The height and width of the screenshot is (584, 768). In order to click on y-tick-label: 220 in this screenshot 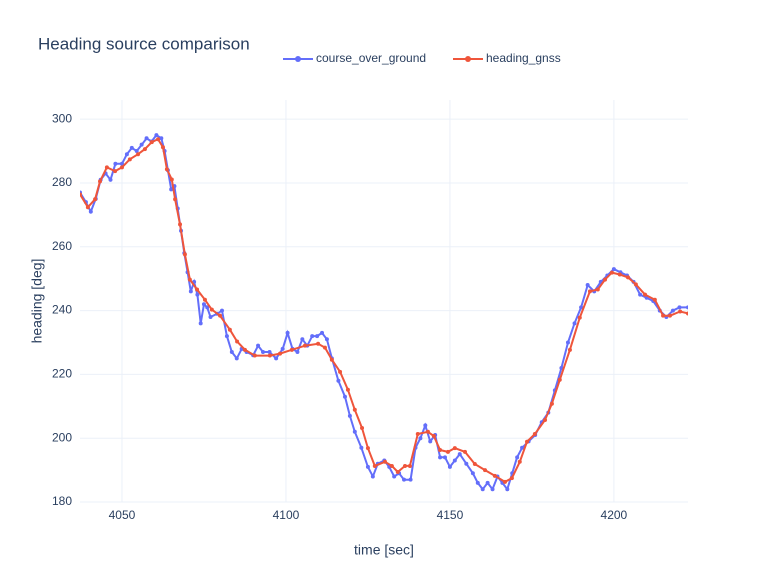, I will do `click(62, 374)`.